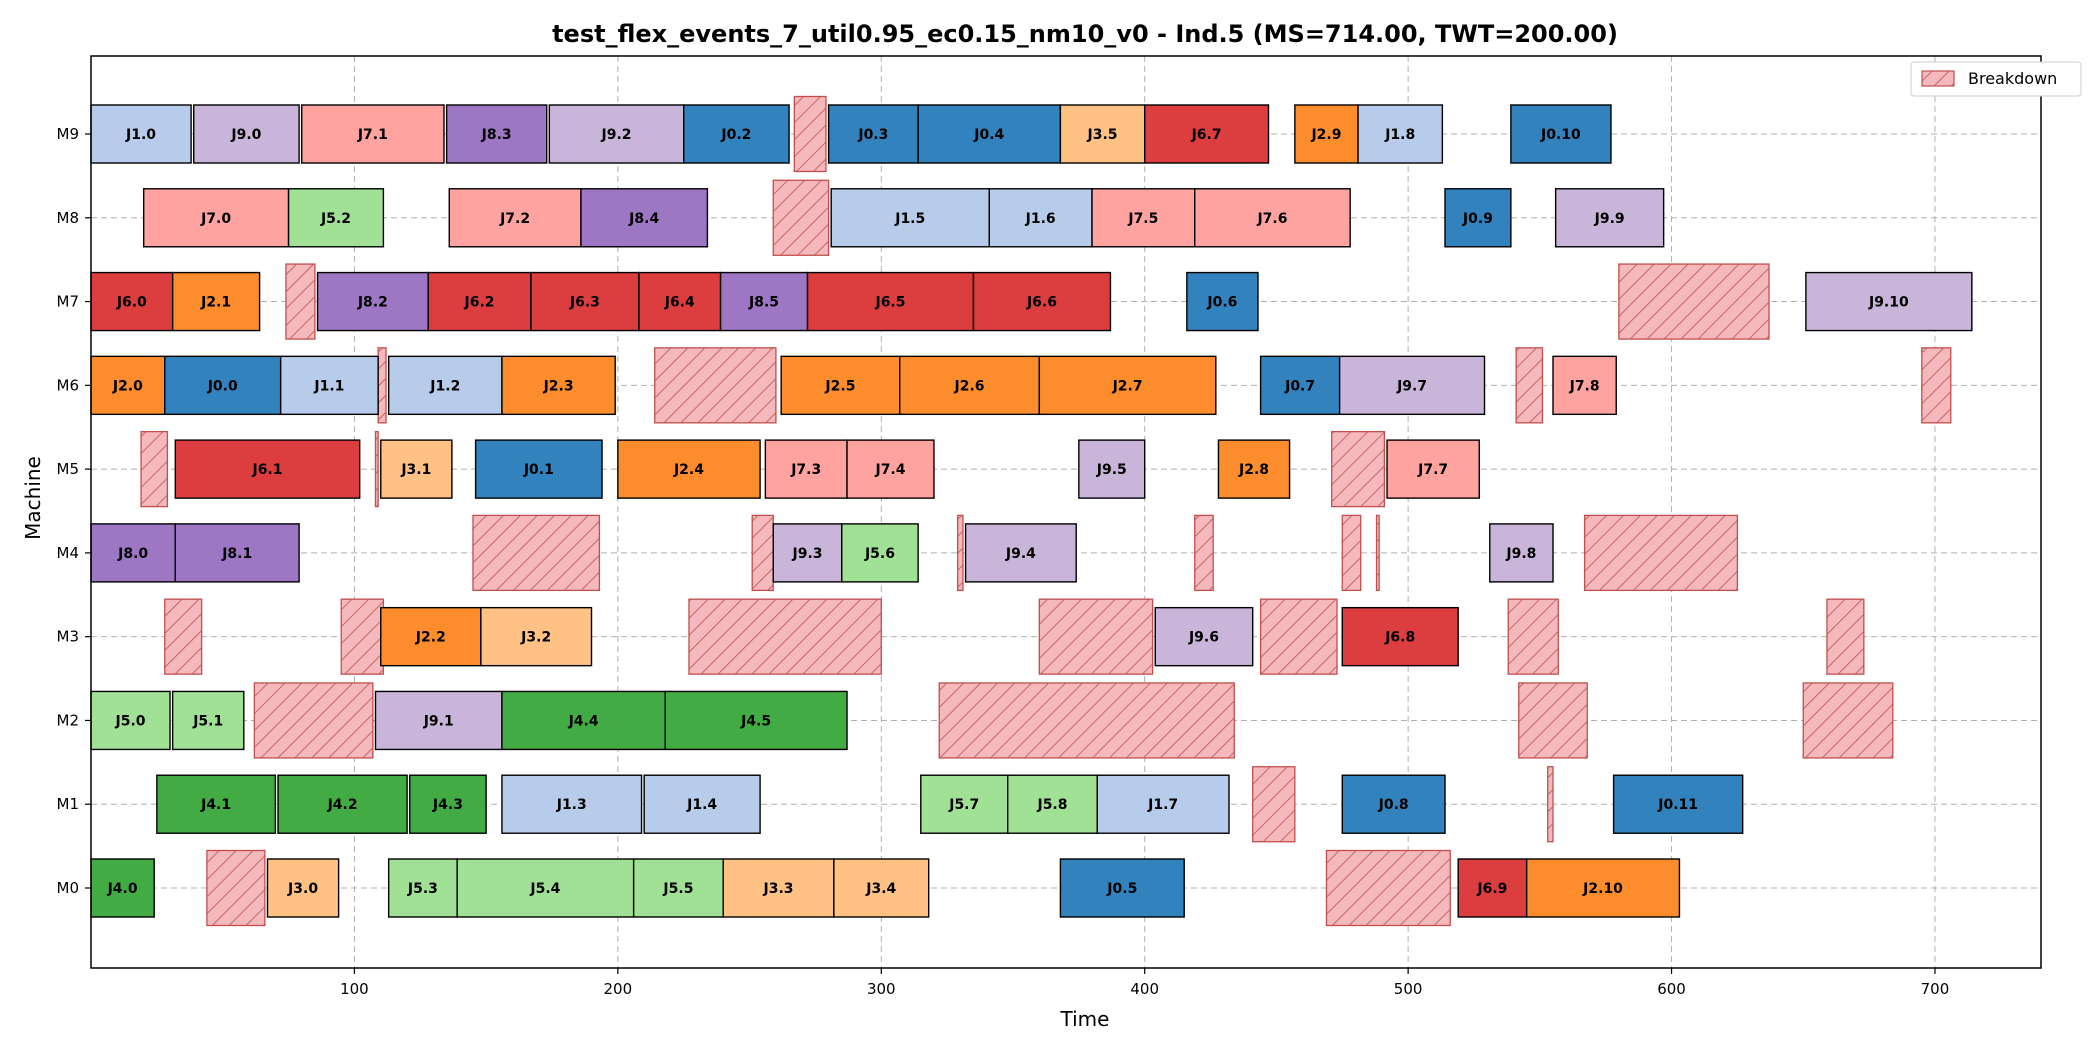 The image size is (2100, 1050). I want to click on operation-label: J1.2, so click(444, 386).